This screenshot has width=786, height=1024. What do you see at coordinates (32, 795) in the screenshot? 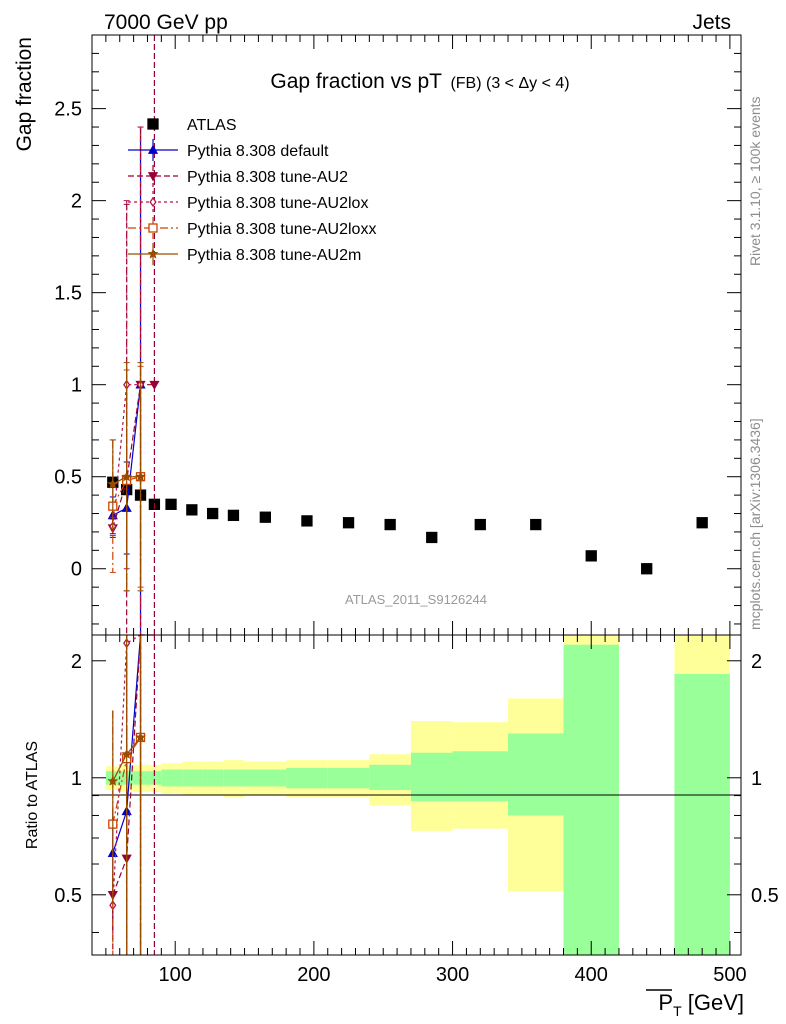
I see `ratio-y-axis-label: Ratio to ATLAS` at bounding box center [32, 795].